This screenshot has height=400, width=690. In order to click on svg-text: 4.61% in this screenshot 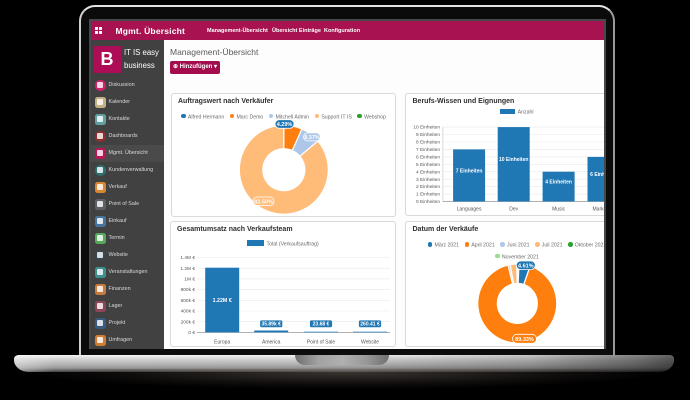, I will do `click(525, 266)`.